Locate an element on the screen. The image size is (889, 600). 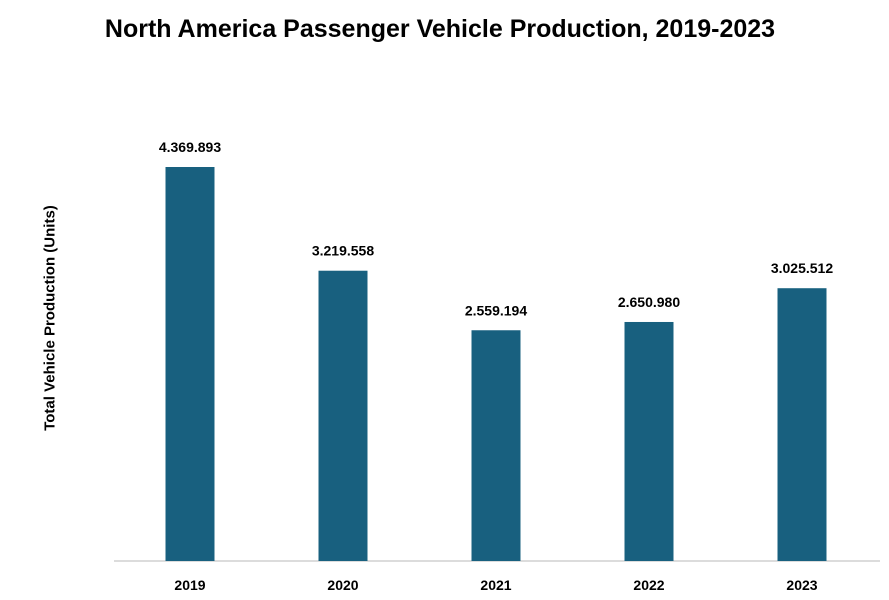
data-label-2022: 2.650.980 is located at coordinates (649, 302).